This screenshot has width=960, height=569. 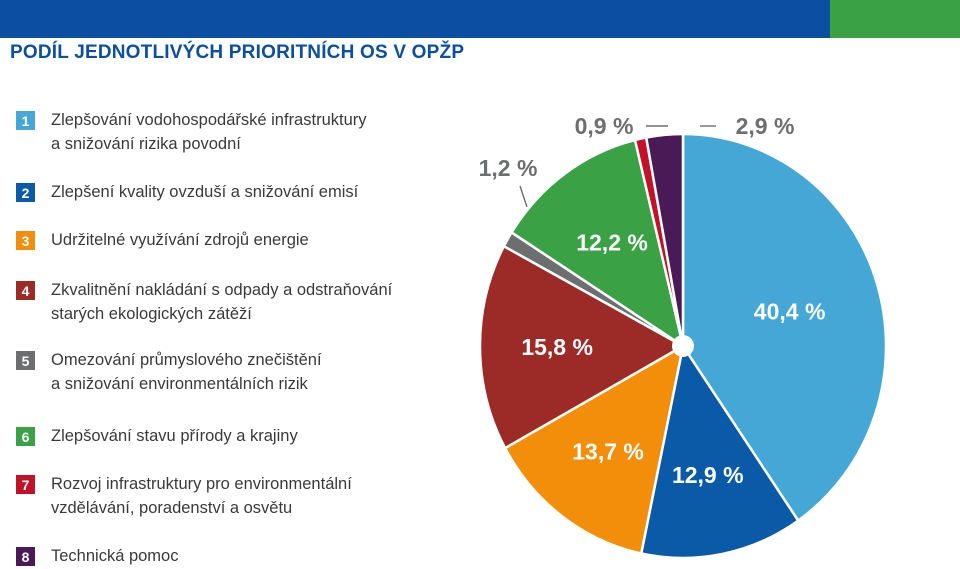 What do you see at coordinates (25, 240) in the screenshot?
I see `legend-number-badge: 3` at bounding box center [25, 240].